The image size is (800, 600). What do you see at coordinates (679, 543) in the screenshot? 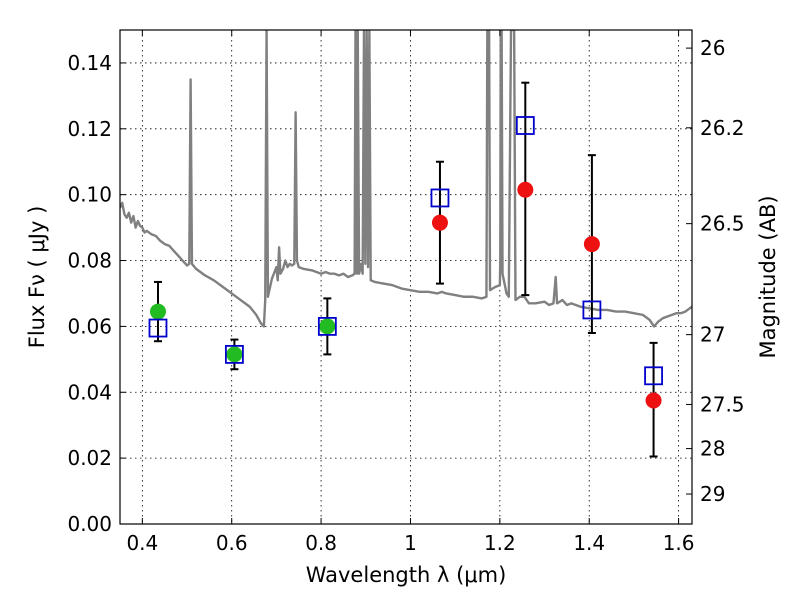
I see `x-tick-label: 1.6` at bounding box center [679, 543].